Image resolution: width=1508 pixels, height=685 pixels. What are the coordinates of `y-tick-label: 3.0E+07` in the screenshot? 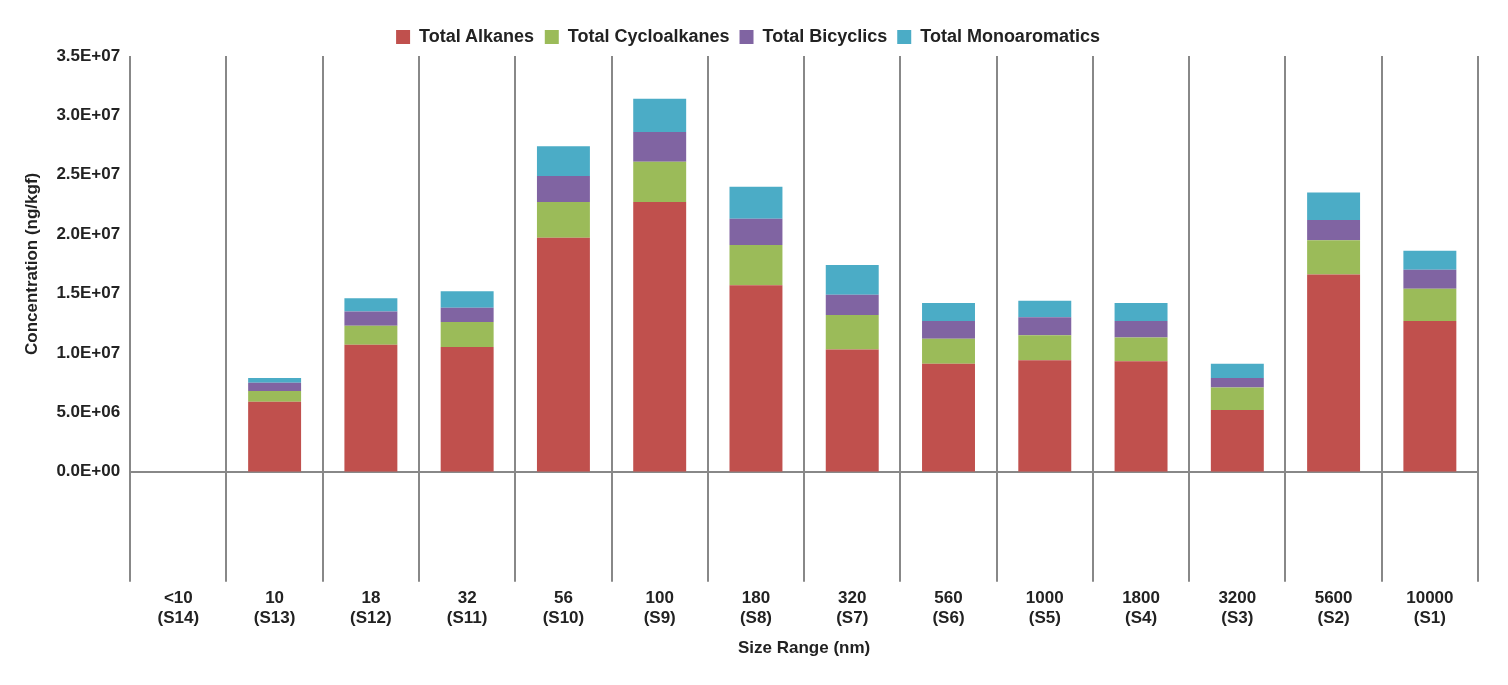 It's located at (88, 115).